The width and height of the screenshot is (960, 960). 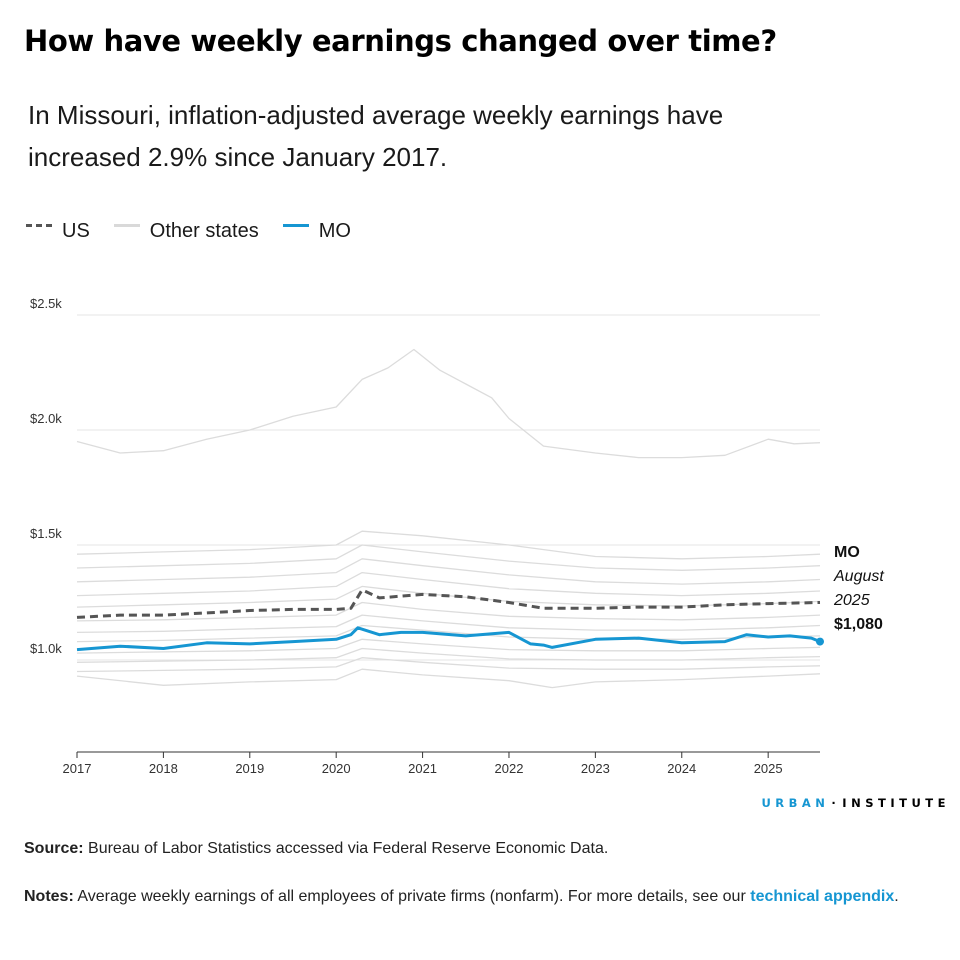 What do you see at coordinates (334, 230) in the screenshot?
I see `legend-label-mo: MO` at bounding box center [334, 230].